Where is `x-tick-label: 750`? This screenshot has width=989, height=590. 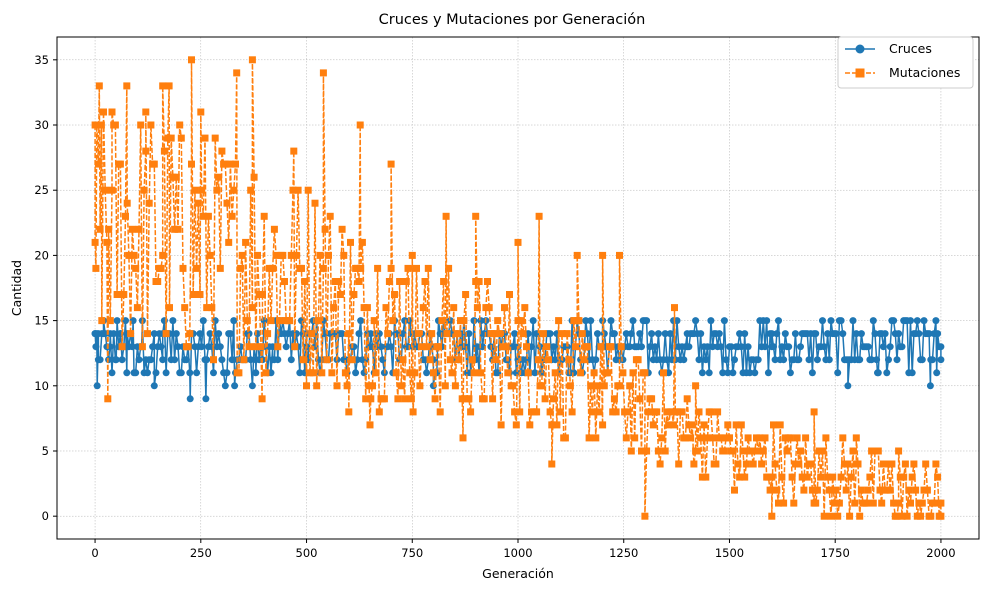
x-tick-label: 750 is located at coordinates (412, 553).